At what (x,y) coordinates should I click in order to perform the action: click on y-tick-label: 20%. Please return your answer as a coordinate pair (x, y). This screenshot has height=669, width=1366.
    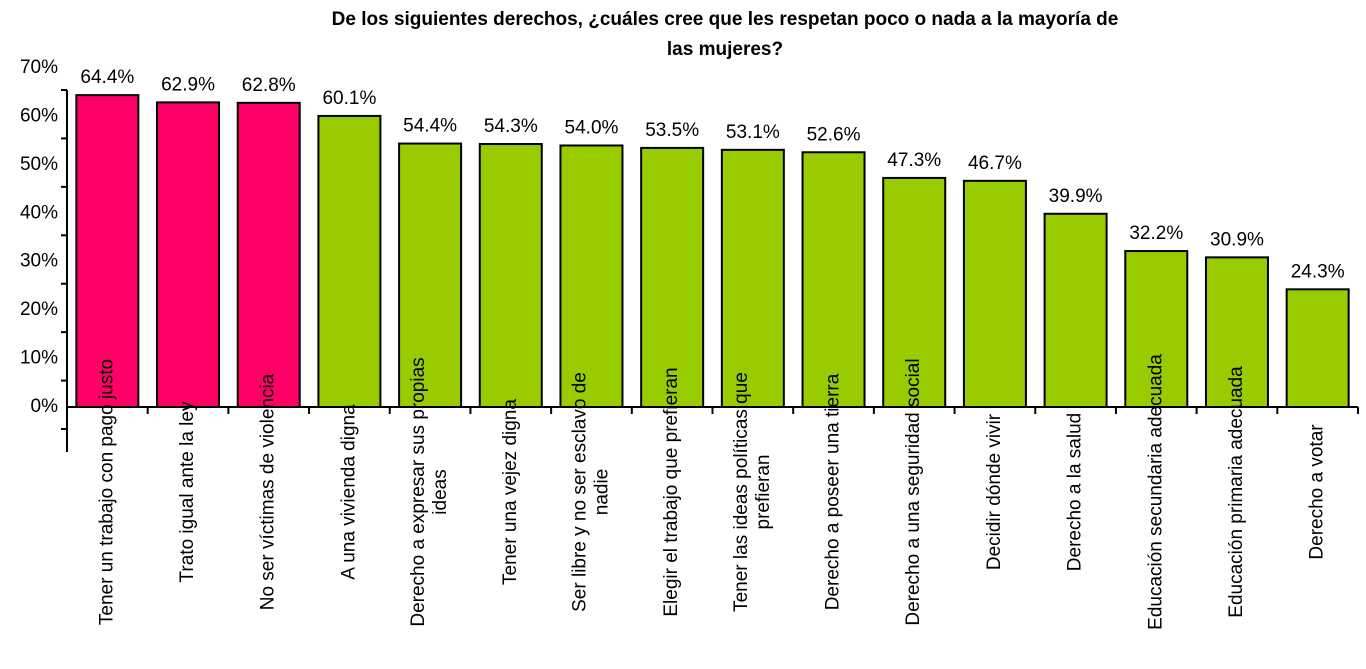
    Looking at the image, I should click on (39, 309).